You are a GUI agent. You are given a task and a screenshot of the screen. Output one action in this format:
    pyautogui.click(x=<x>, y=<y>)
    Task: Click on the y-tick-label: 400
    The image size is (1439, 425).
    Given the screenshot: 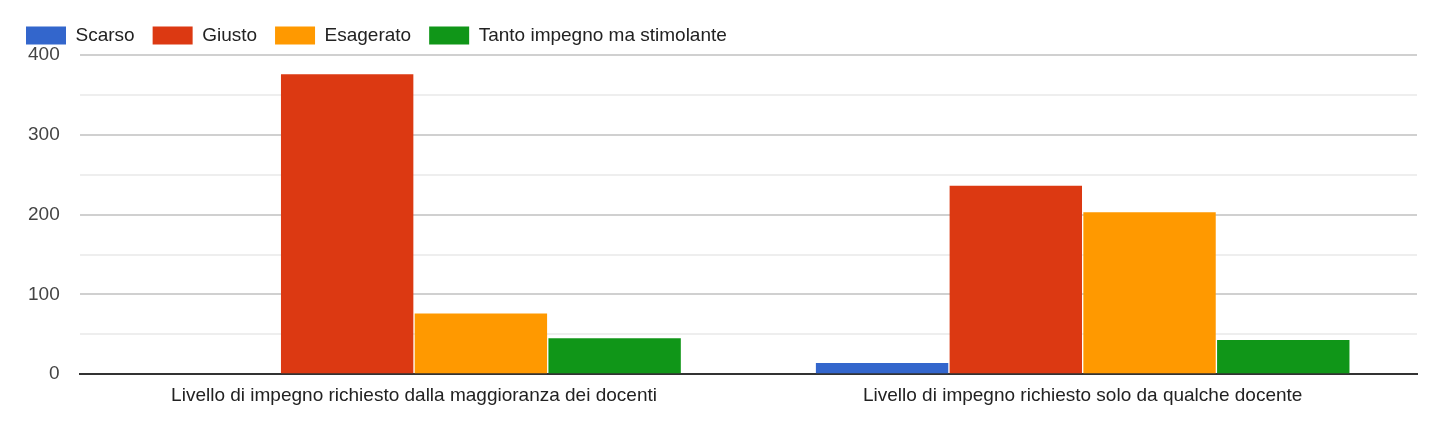 What is the action you would take?
    pyautogui.click(x=44, y=54)
    